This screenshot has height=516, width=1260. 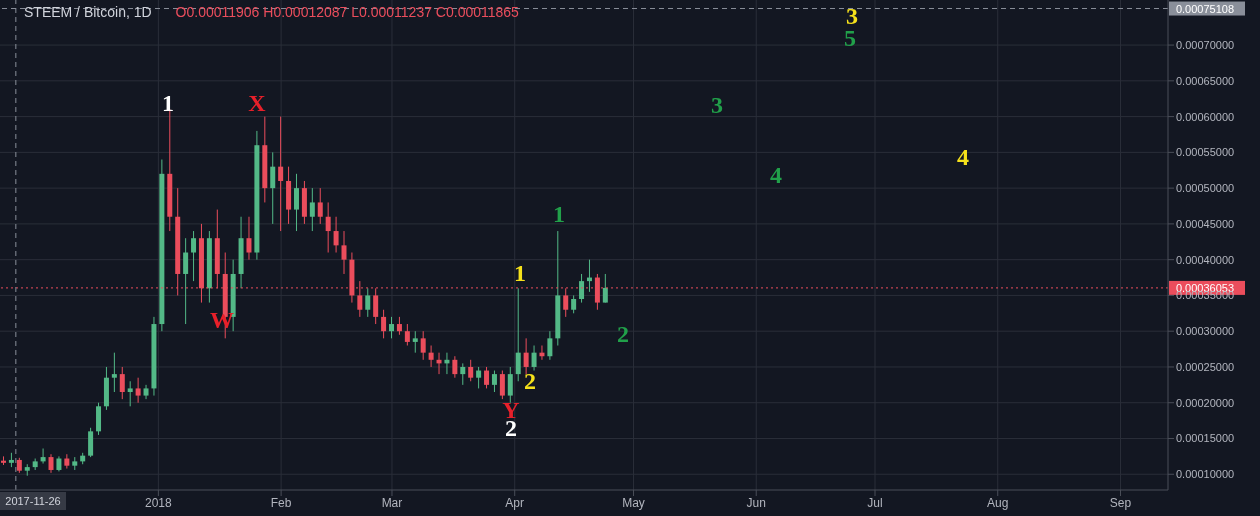 What do you see at coordinates (1205, 223) in the screenshot?
I see `y-tick-label: 0.00045000` at bounding box center [1205, 223].